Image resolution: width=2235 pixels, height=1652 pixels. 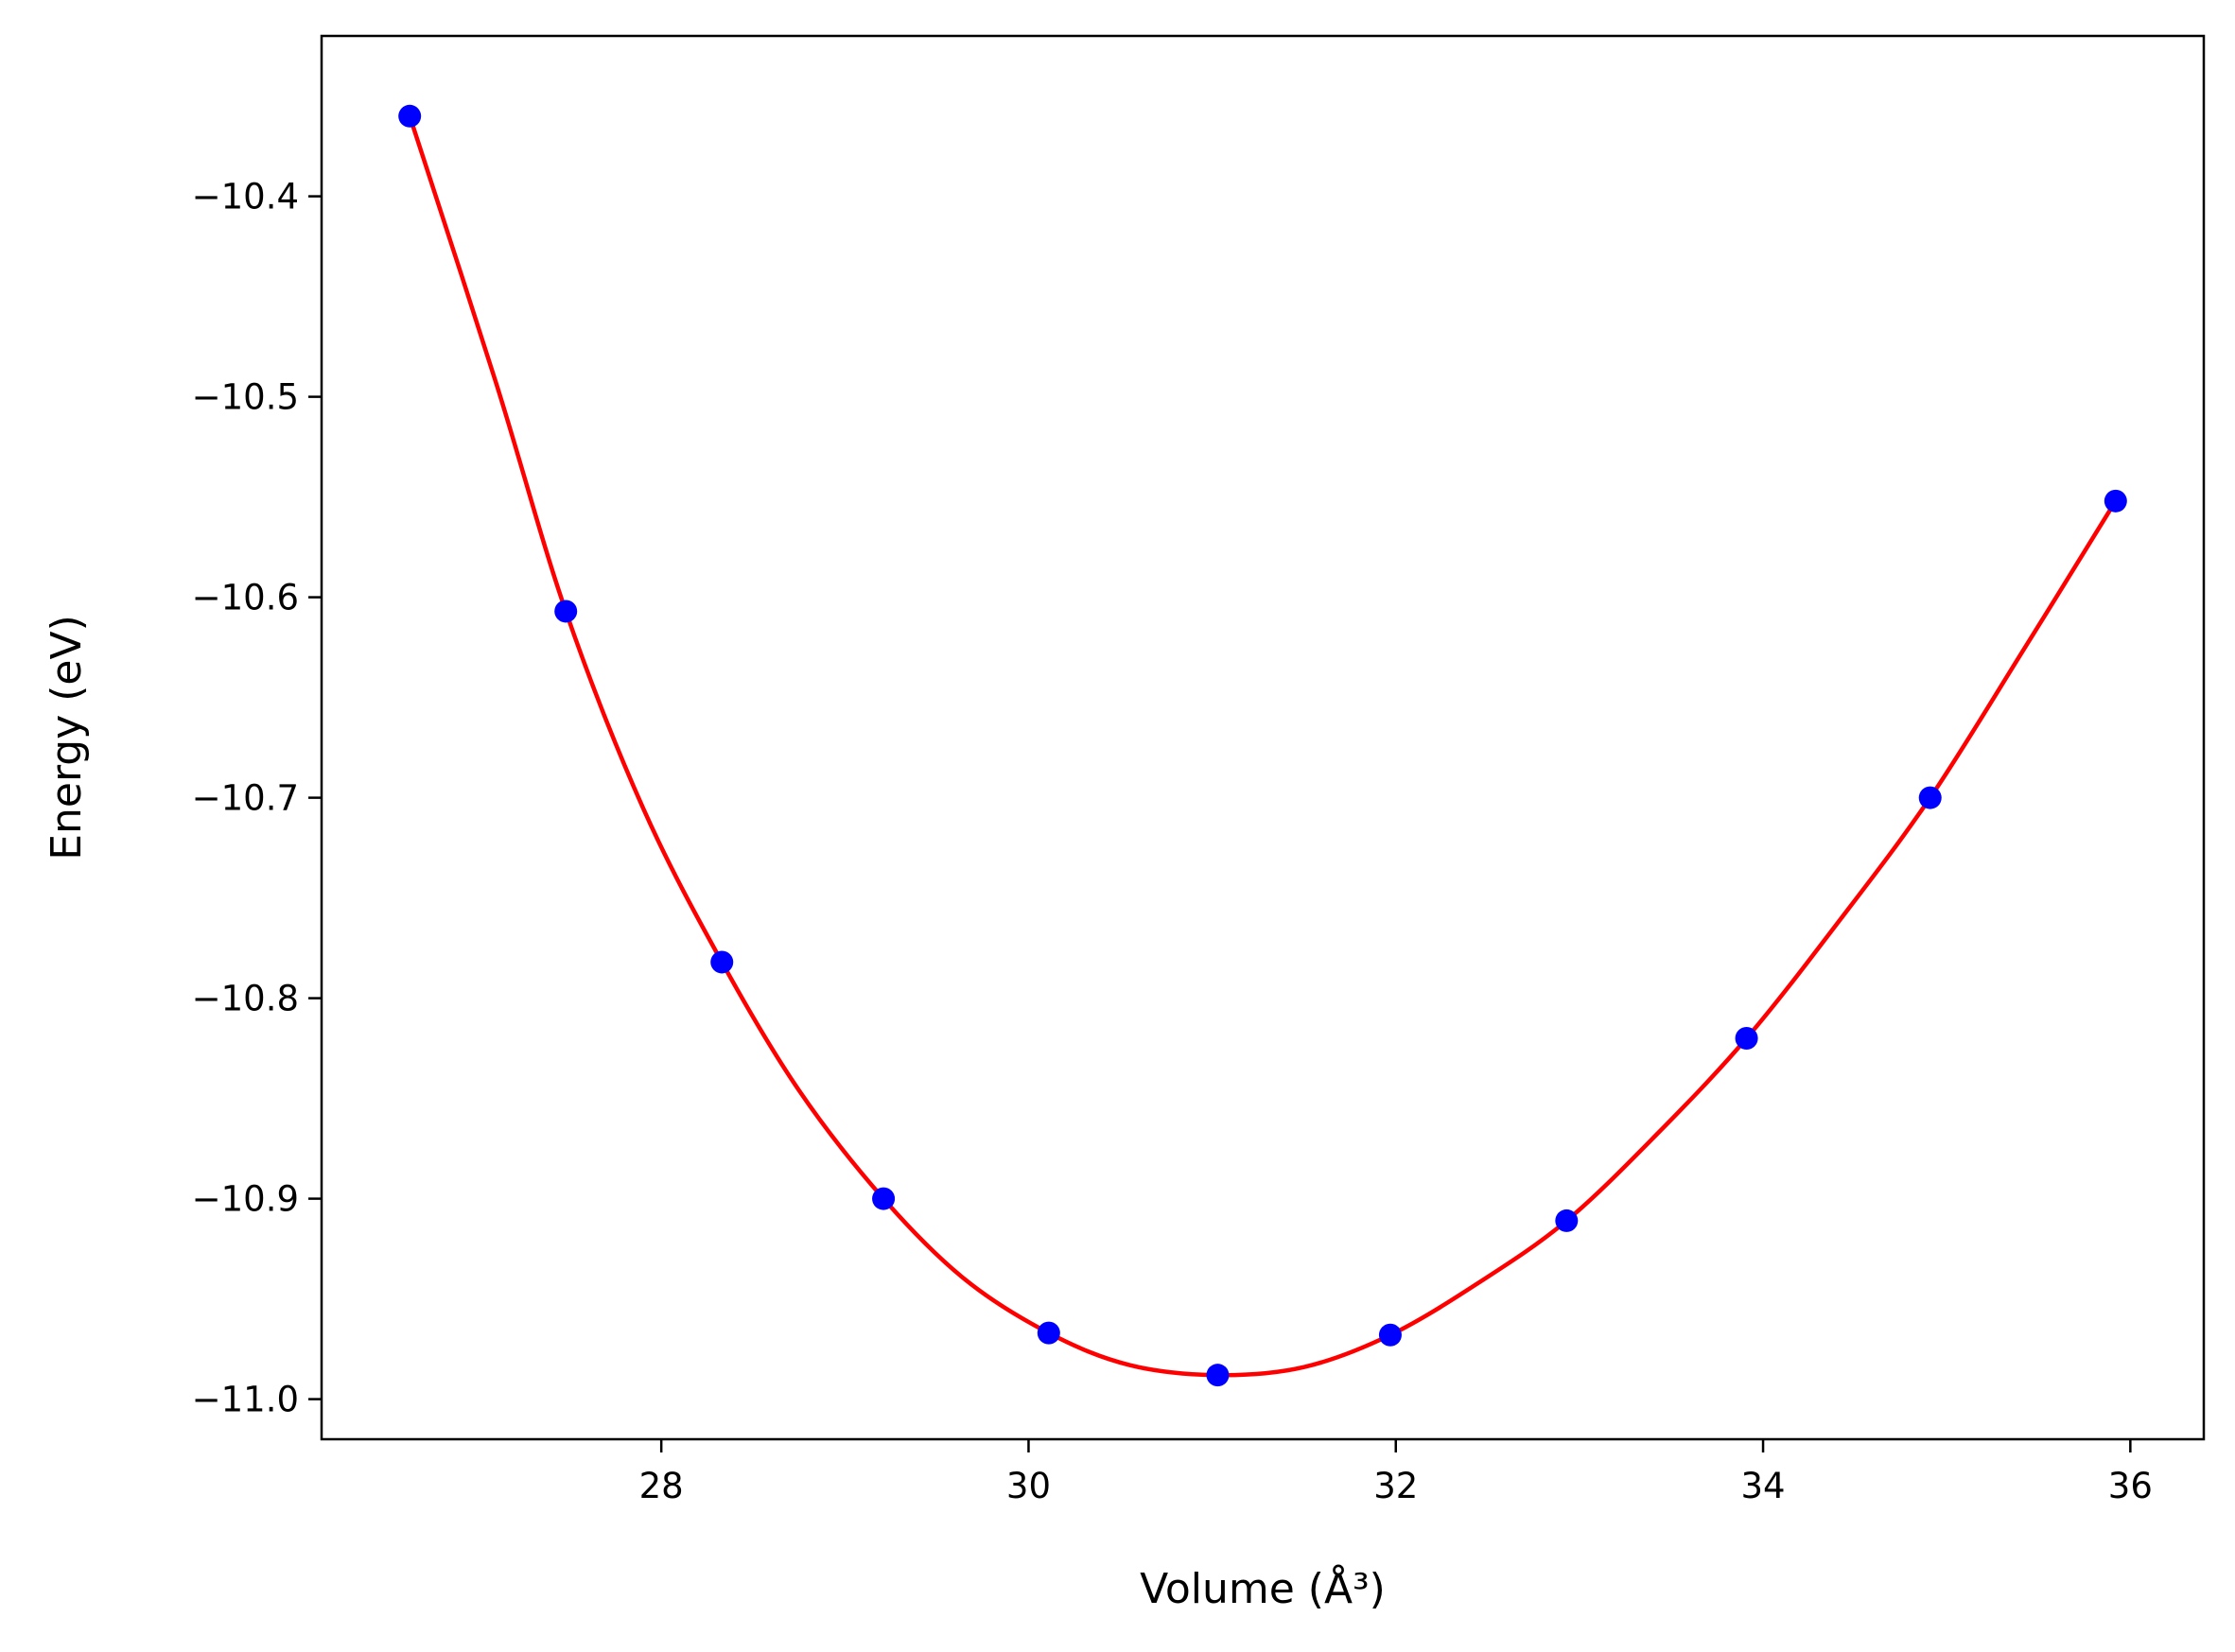 What do you see at coordinates (245, 598) in the screenshot?
I see `y-tick-label: −10.6` at bounding box center [245, 598].